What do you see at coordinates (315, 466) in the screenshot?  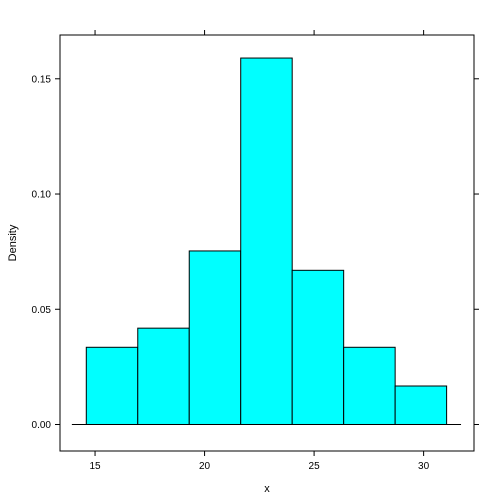 I see `x-tick-label: 25` at bounding box center [315, 466].